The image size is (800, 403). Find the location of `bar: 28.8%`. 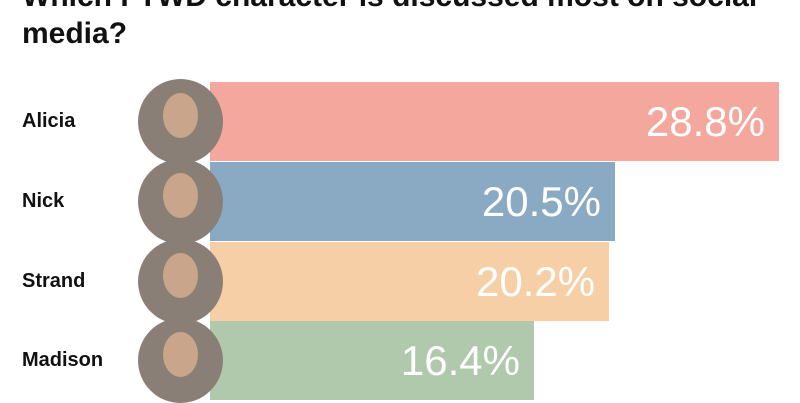

bar: 28.8% is located at coordinates (494, 121).